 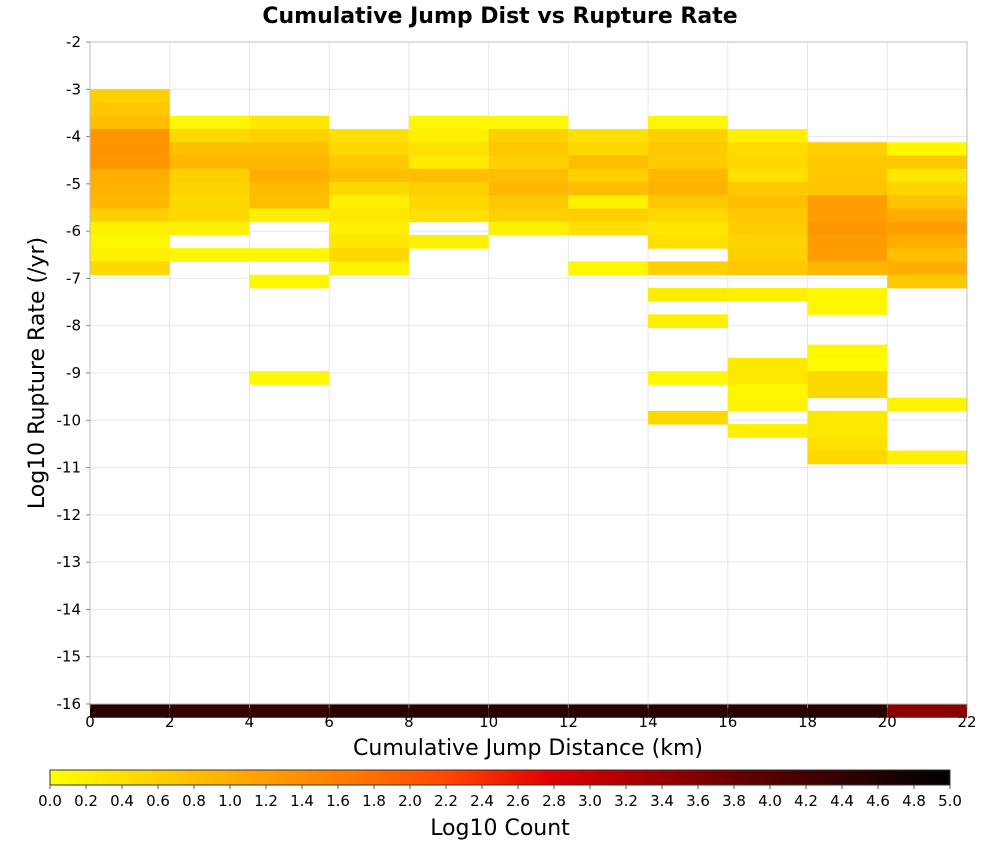 What do you see at coordinates (69, 657) in the screenshot?
I see `y-tick-label-13: -15` at bounding box center [69, 657].